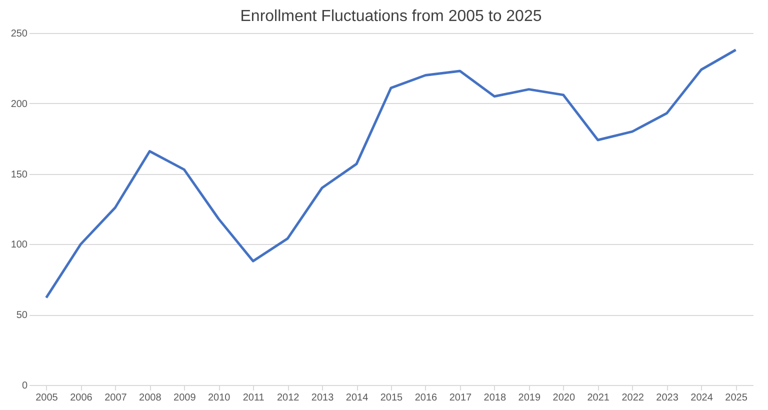 Image resolution: width=768 pixels, height=410 pixels. What do you see at coordinates (116, 398) in the screenshot?
I see `x-tick-label: 2007` at bounding box center [116, 398].